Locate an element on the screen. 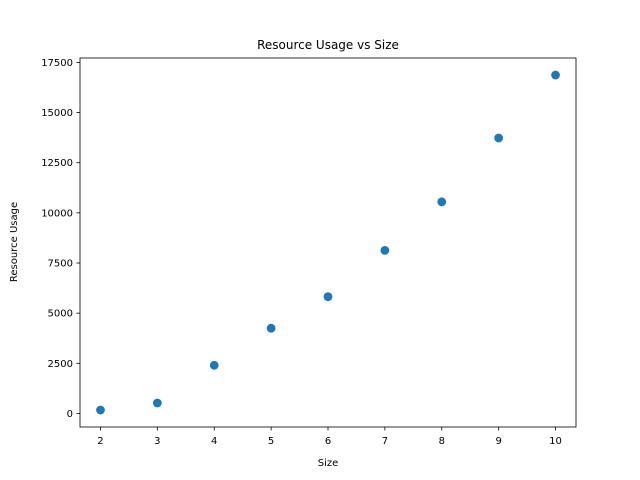 The height and width of the screenshot is (480, 640). chart-title: Resource Usage vs Size is located at coordinates (328, 45).